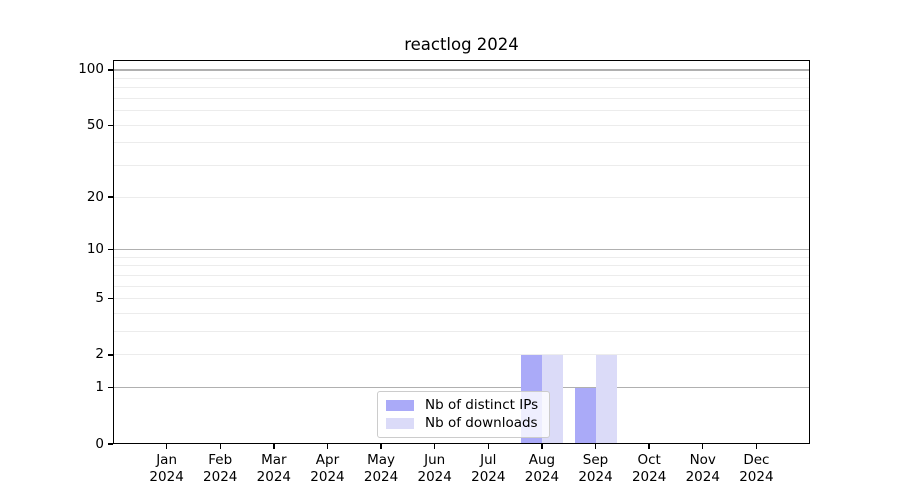 This screenshot has height=500, width=900. What do you see at coordinates (756, 446) in the screenshot?
I see `x-tick-mark-dec` at bounding box center [756, 446].